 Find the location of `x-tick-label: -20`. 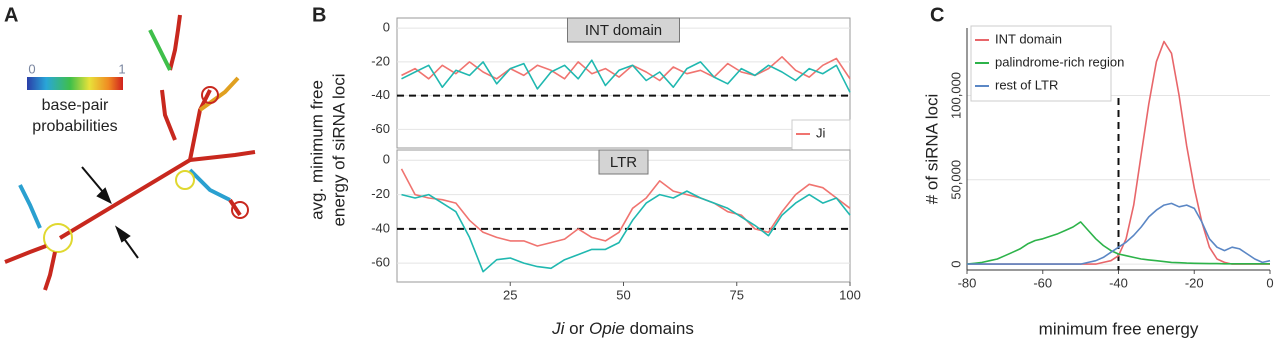

x-tick-label: -20 is located at coordinates (1194, 282).